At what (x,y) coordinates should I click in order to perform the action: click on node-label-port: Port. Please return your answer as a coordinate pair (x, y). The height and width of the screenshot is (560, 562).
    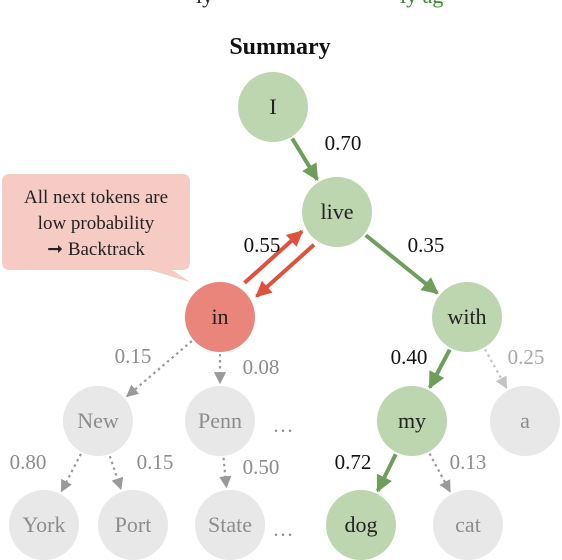
    Looking at the image, I should click on (133, 524).